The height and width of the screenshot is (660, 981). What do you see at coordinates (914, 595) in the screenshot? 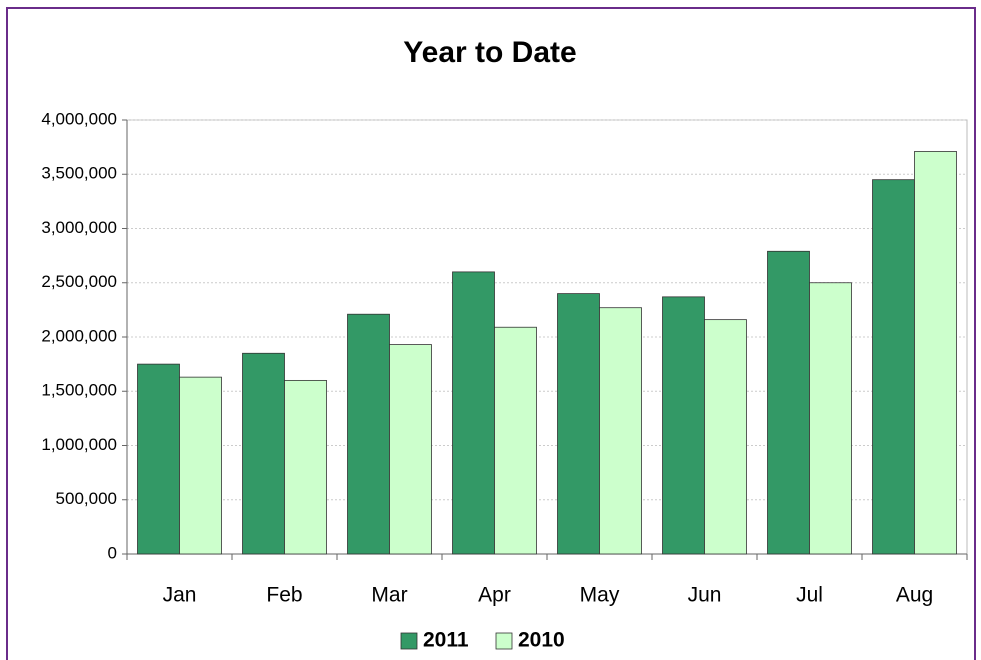
I see `x-tick-label: Aug` at bounding box center [914, 595].